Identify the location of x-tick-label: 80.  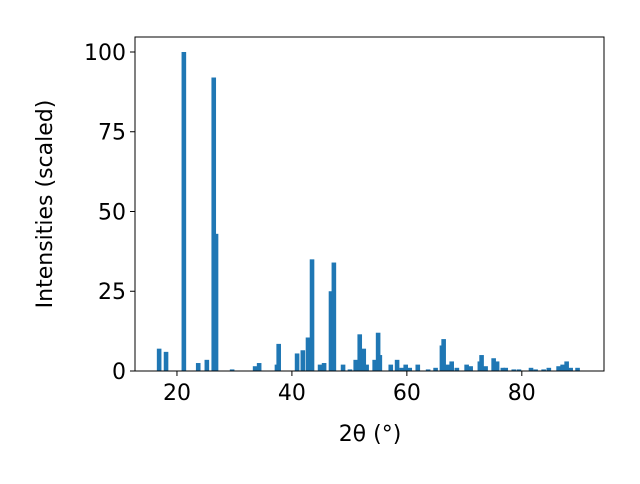
(522, 393).